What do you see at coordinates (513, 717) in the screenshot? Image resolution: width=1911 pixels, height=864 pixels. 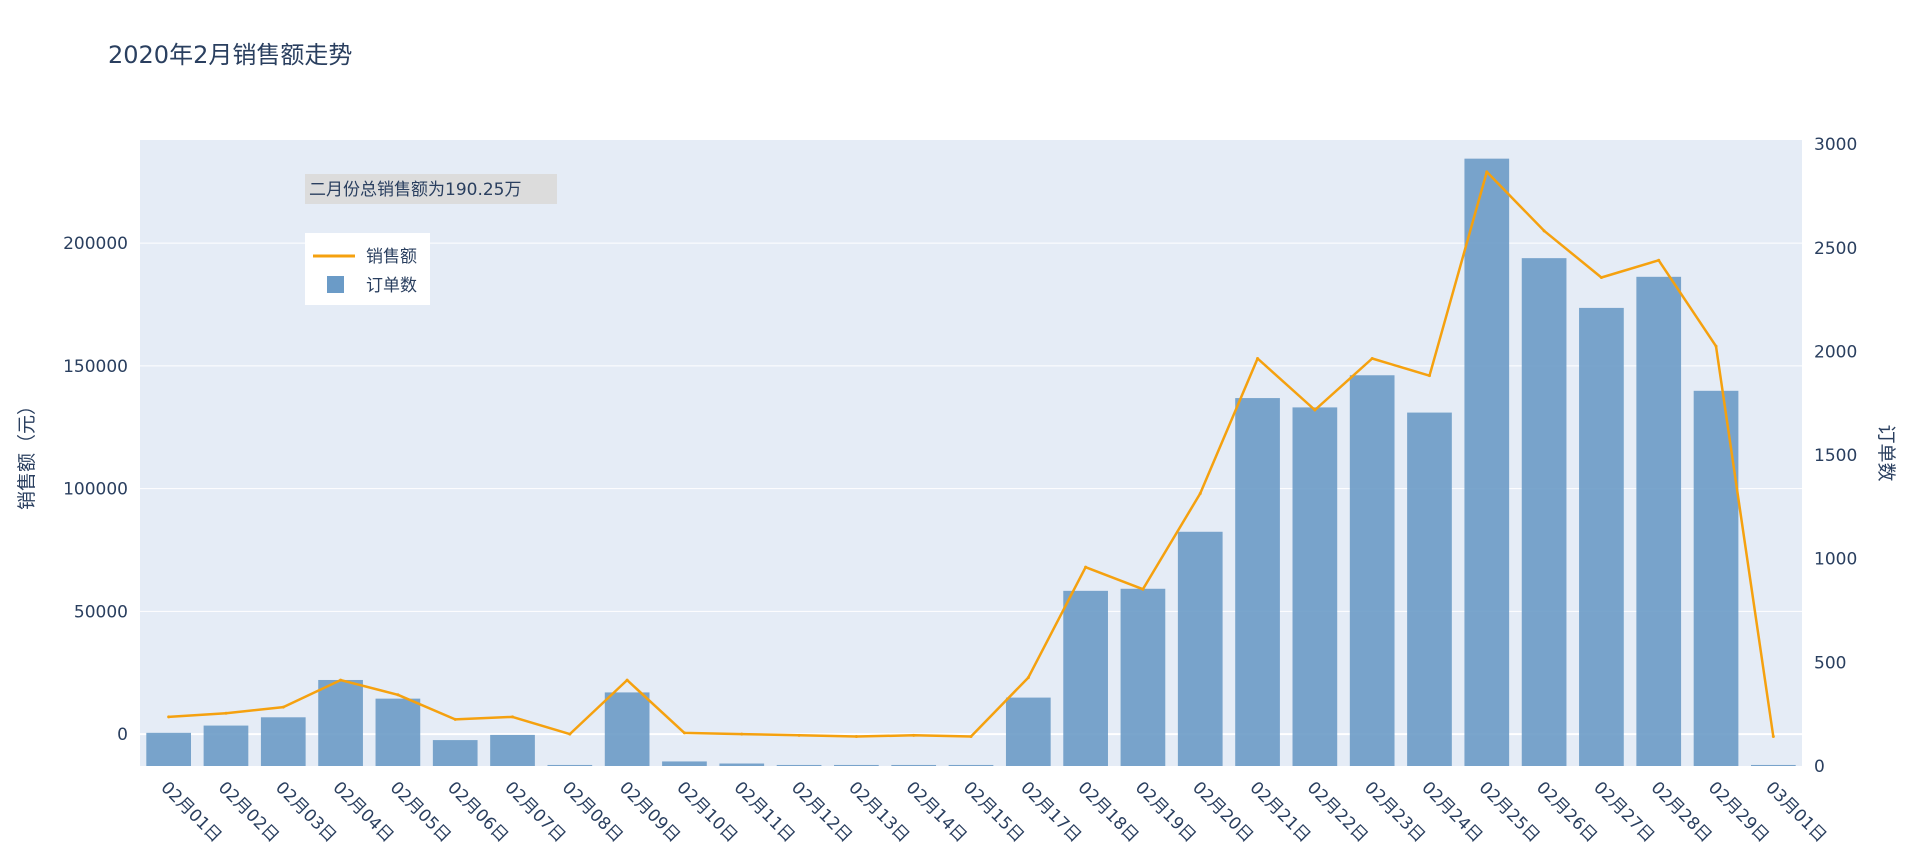 I see `sales-point-02月07日` at bounding box center [513, 717].